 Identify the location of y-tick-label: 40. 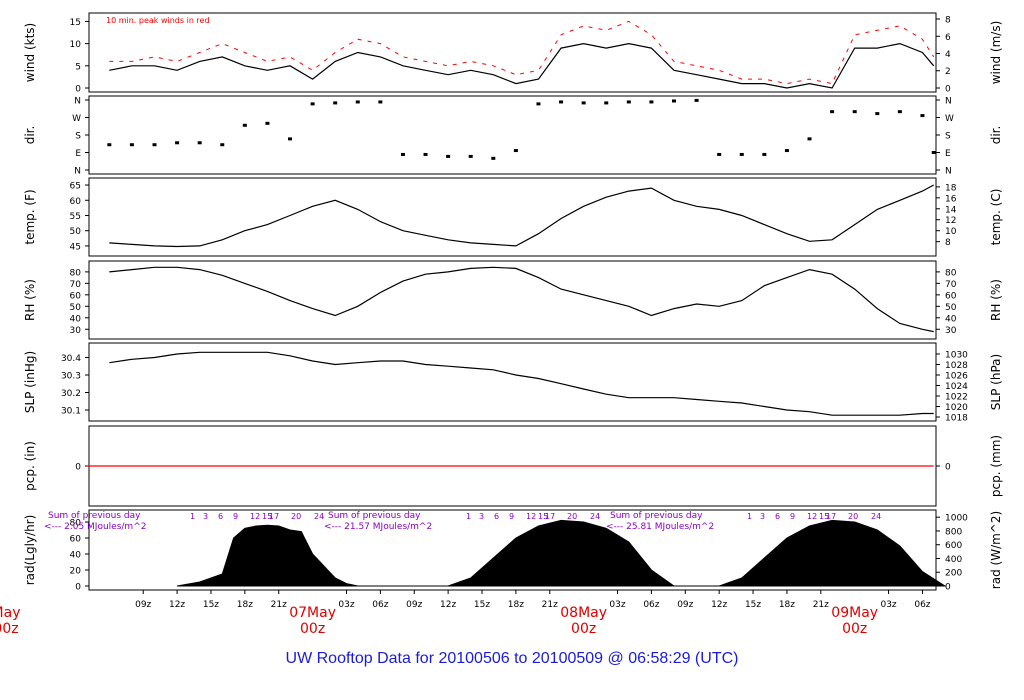
(76, 319).